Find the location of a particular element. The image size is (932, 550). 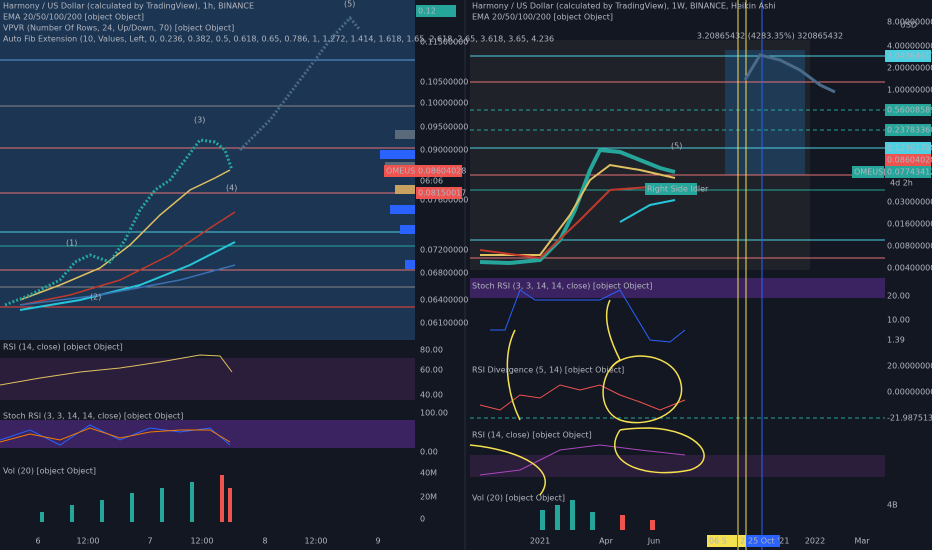

pane-tick-label: 80.00 is located at coordinates (431, 350).